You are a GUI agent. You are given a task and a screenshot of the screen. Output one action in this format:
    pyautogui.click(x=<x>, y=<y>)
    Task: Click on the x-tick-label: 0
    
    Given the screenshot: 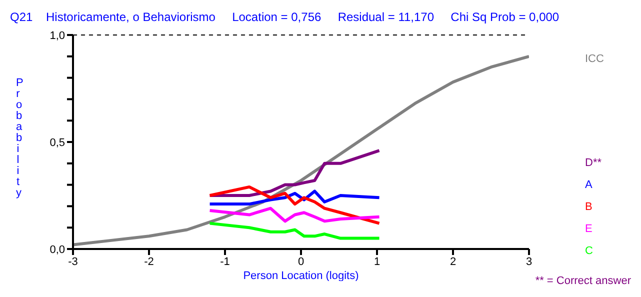 What is the action you would take?
    pyautogui.click(x=301, y=262)
    